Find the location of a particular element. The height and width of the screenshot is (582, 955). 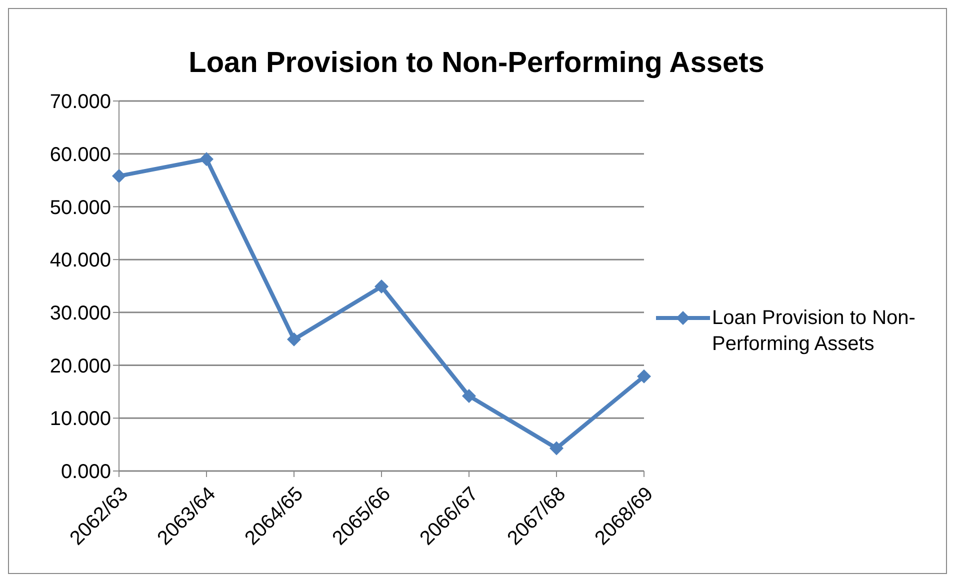

y-tick-label: 70.000 is located at coordinates (80, 102).